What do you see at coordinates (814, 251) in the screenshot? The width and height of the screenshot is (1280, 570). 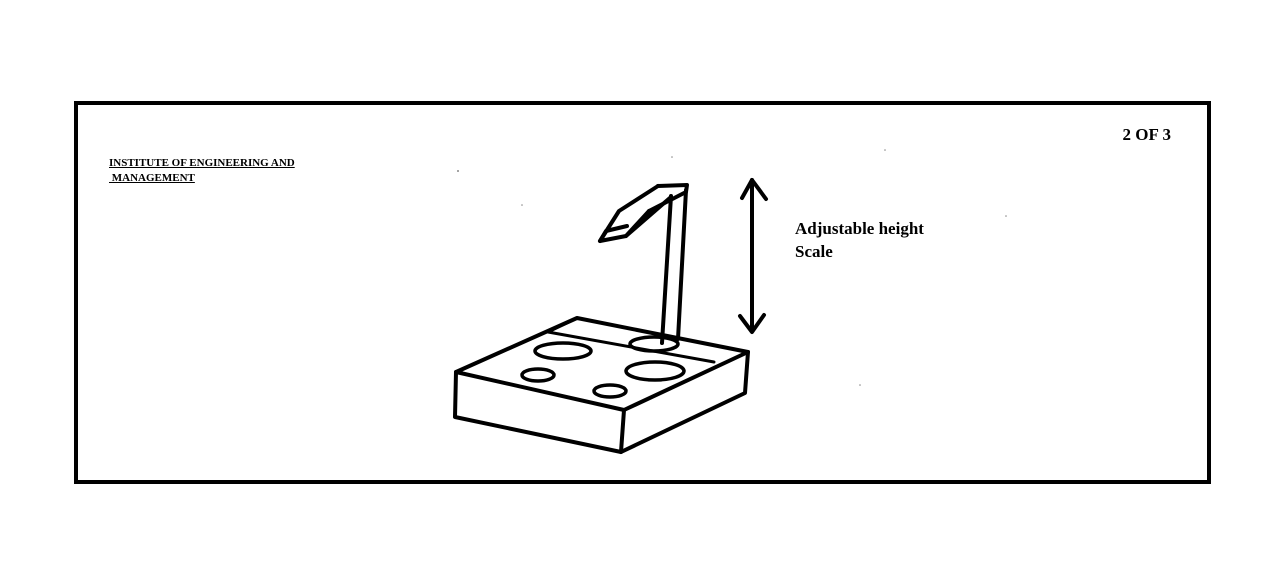 I see `annotation-line-2: Scale` at bounding box center [814, 251].